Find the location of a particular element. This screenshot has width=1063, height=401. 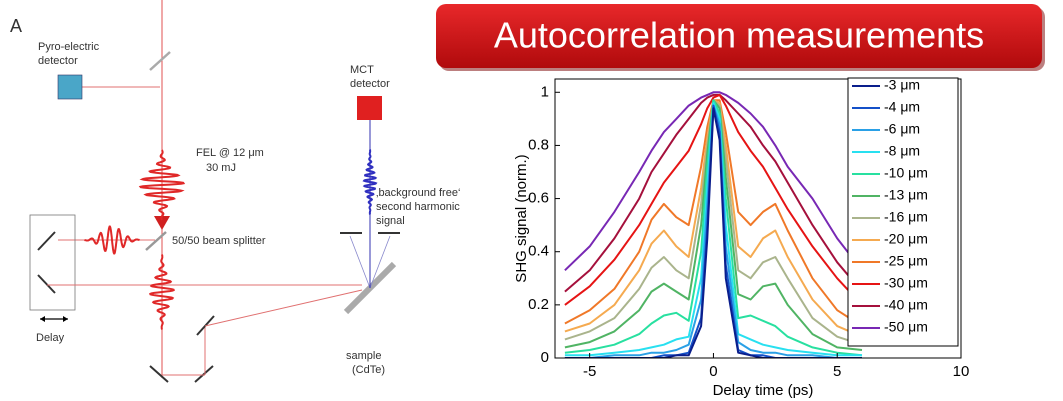

label: Delay is located at coordinates (50, 338).